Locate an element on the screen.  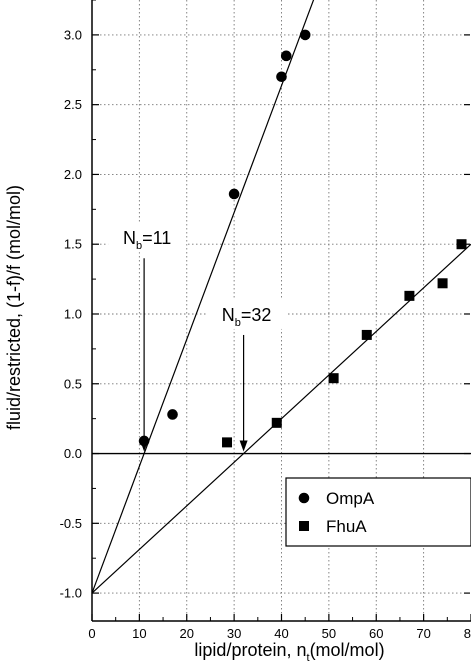
x-tick-label: 60 is located at coordinates (376, 633).